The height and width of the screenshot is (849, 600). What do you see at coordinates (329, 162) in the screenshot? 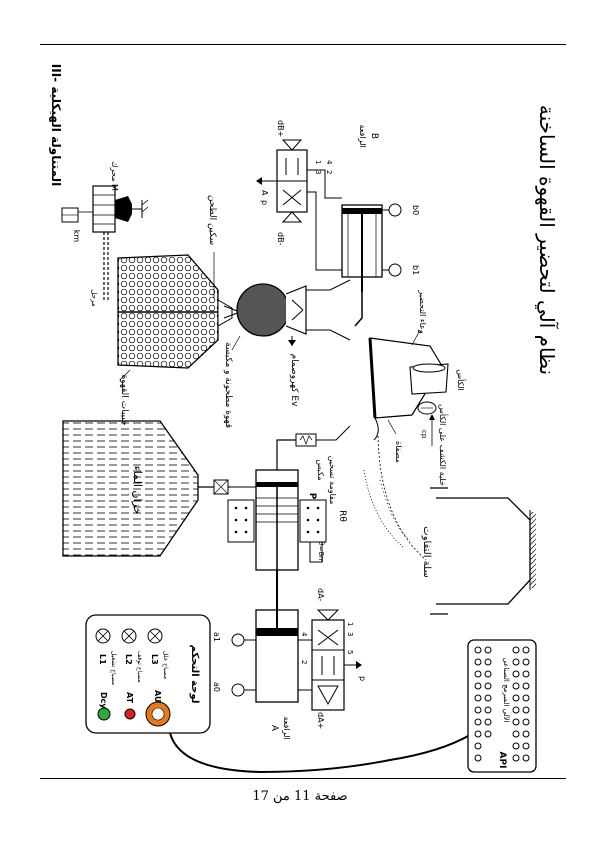
I see `port-b4: 4` at bounding box center [329, 162].